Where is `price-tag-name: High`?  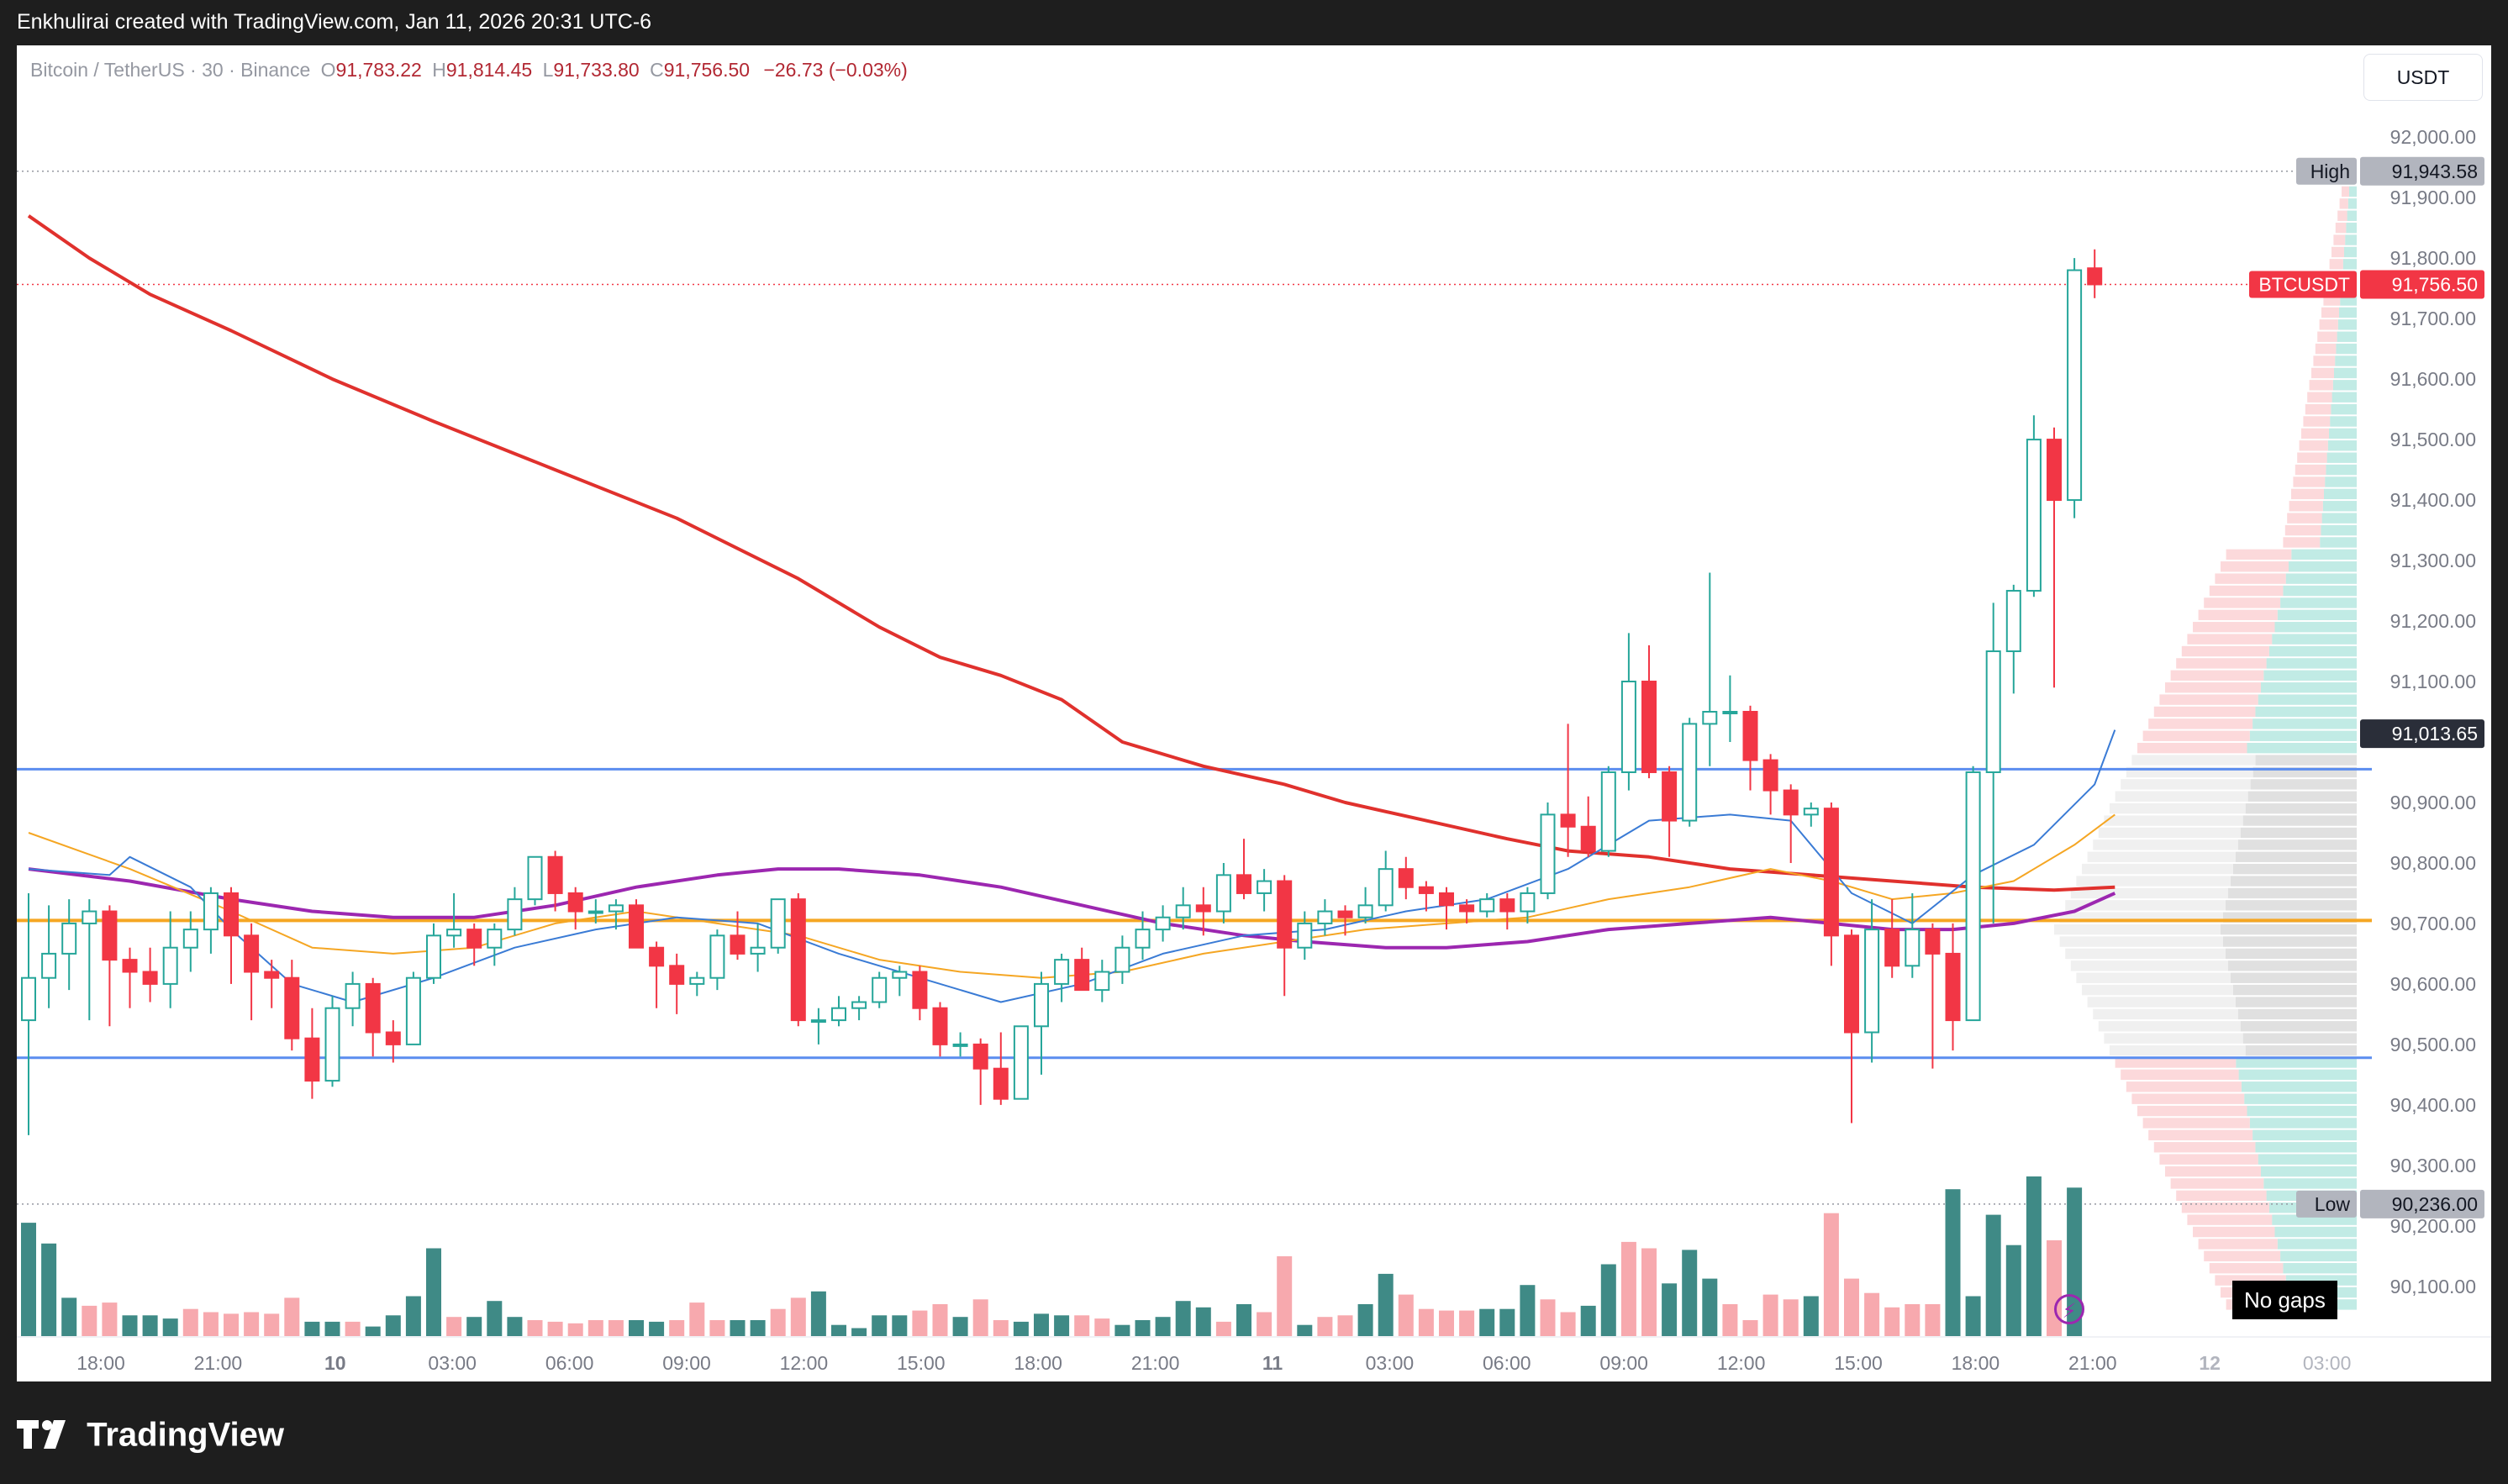
price-tag-name: High is located at coordinates (2330, 171).